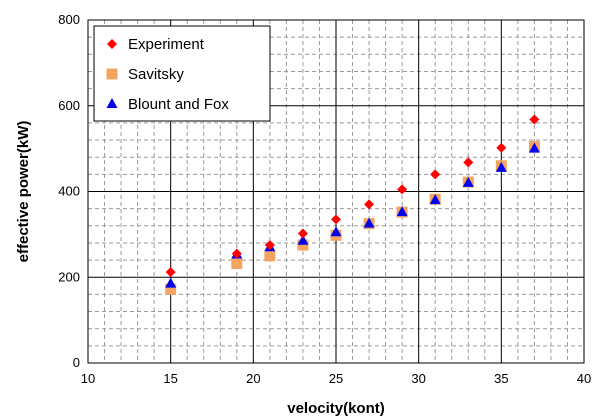  I want to click on y-tick-label: 200, so click(69, 276).